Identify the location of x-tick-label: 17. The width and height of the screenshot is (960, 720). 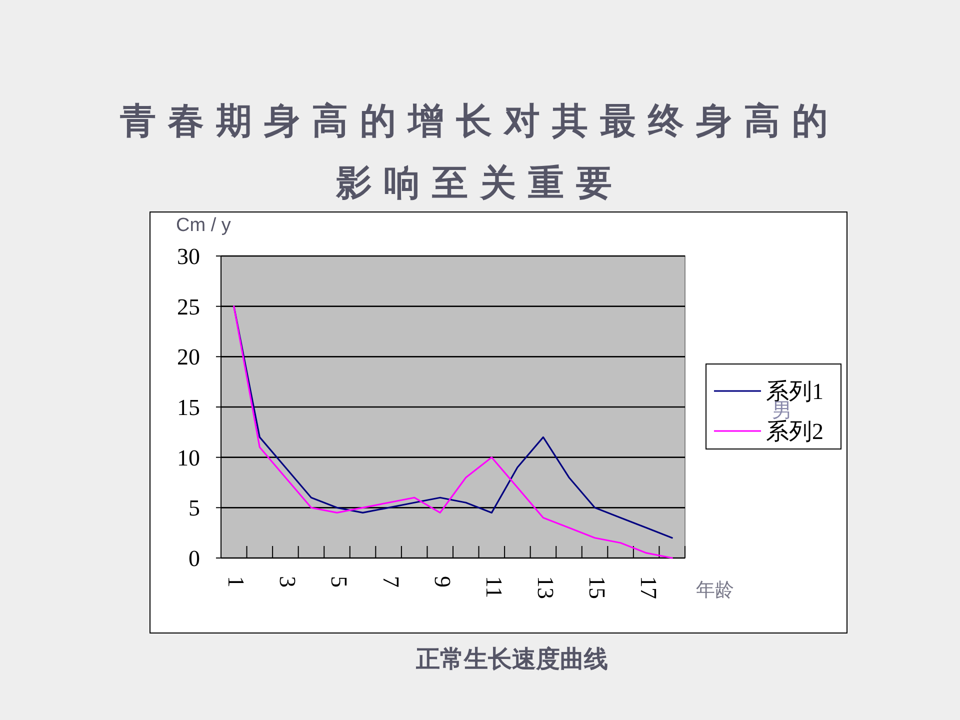
(649, 587).